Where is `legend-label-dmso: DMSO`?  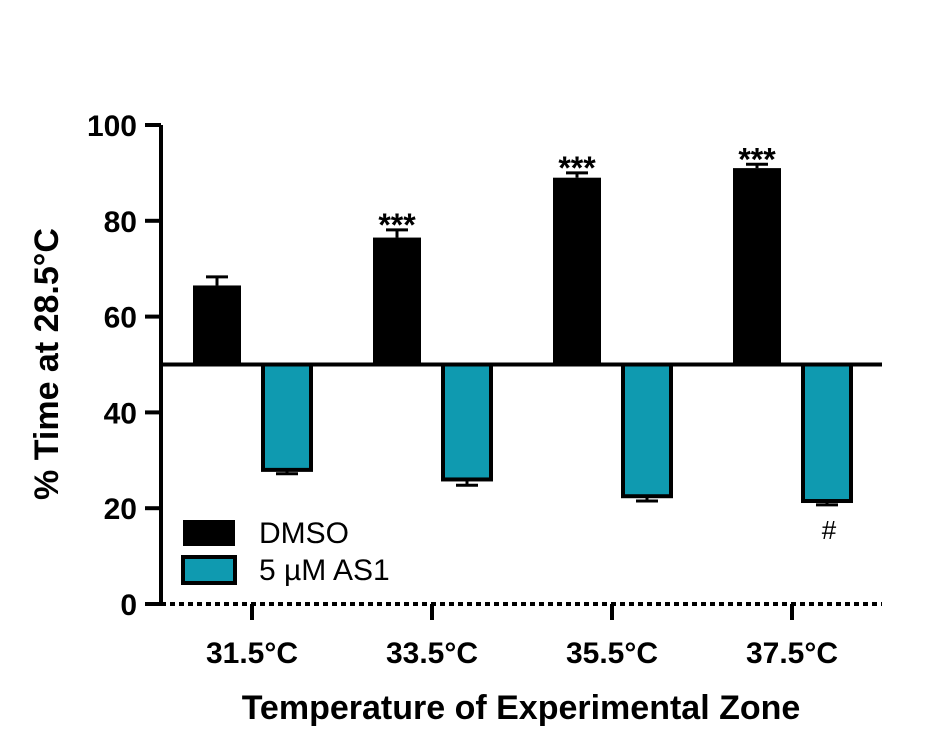 legend-label-dmso: DMSO is located at coordinates (304, 533).